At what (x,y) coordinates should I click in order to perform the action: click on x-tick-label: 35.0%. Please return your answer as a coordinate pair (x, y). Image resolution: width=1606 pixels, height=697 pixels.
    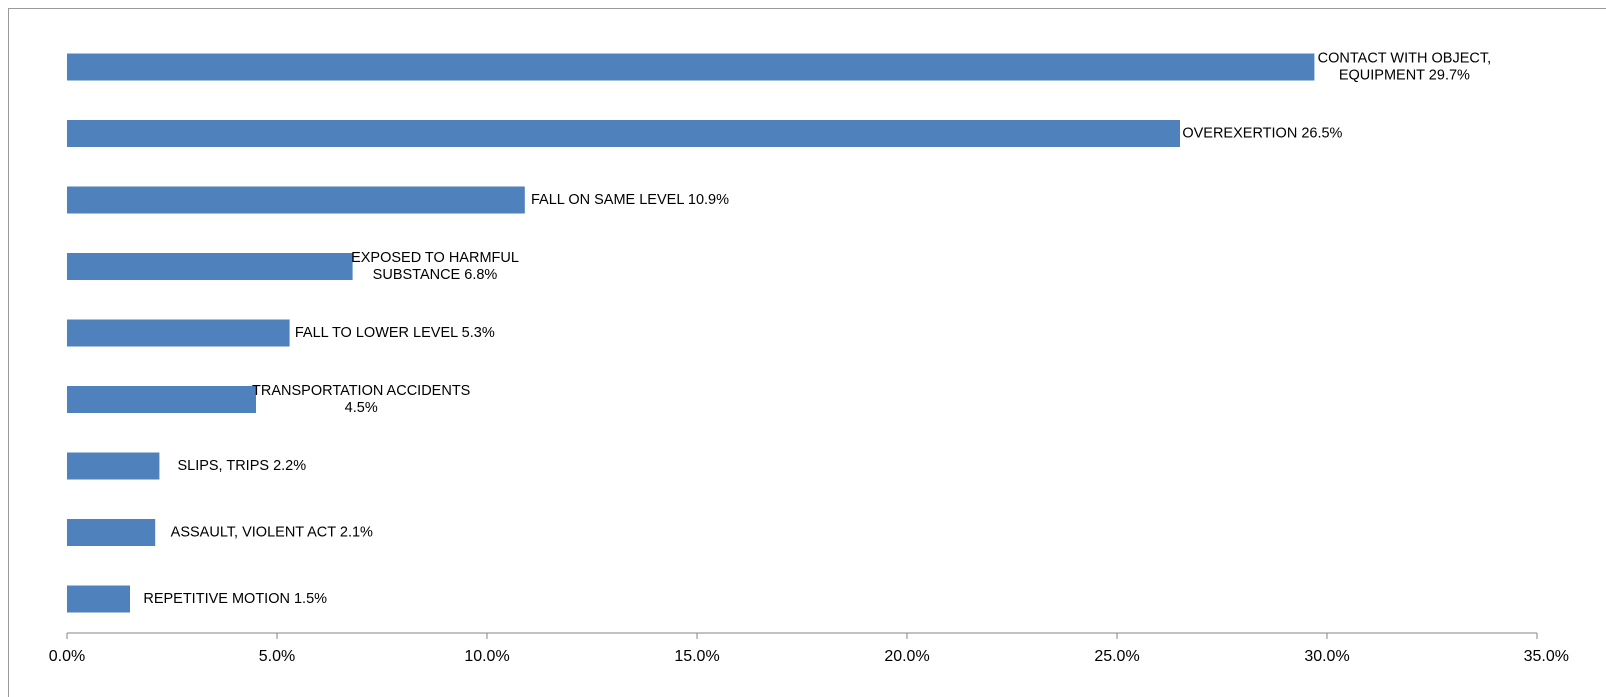
    Looking at the image, I should click on (1546, 656).